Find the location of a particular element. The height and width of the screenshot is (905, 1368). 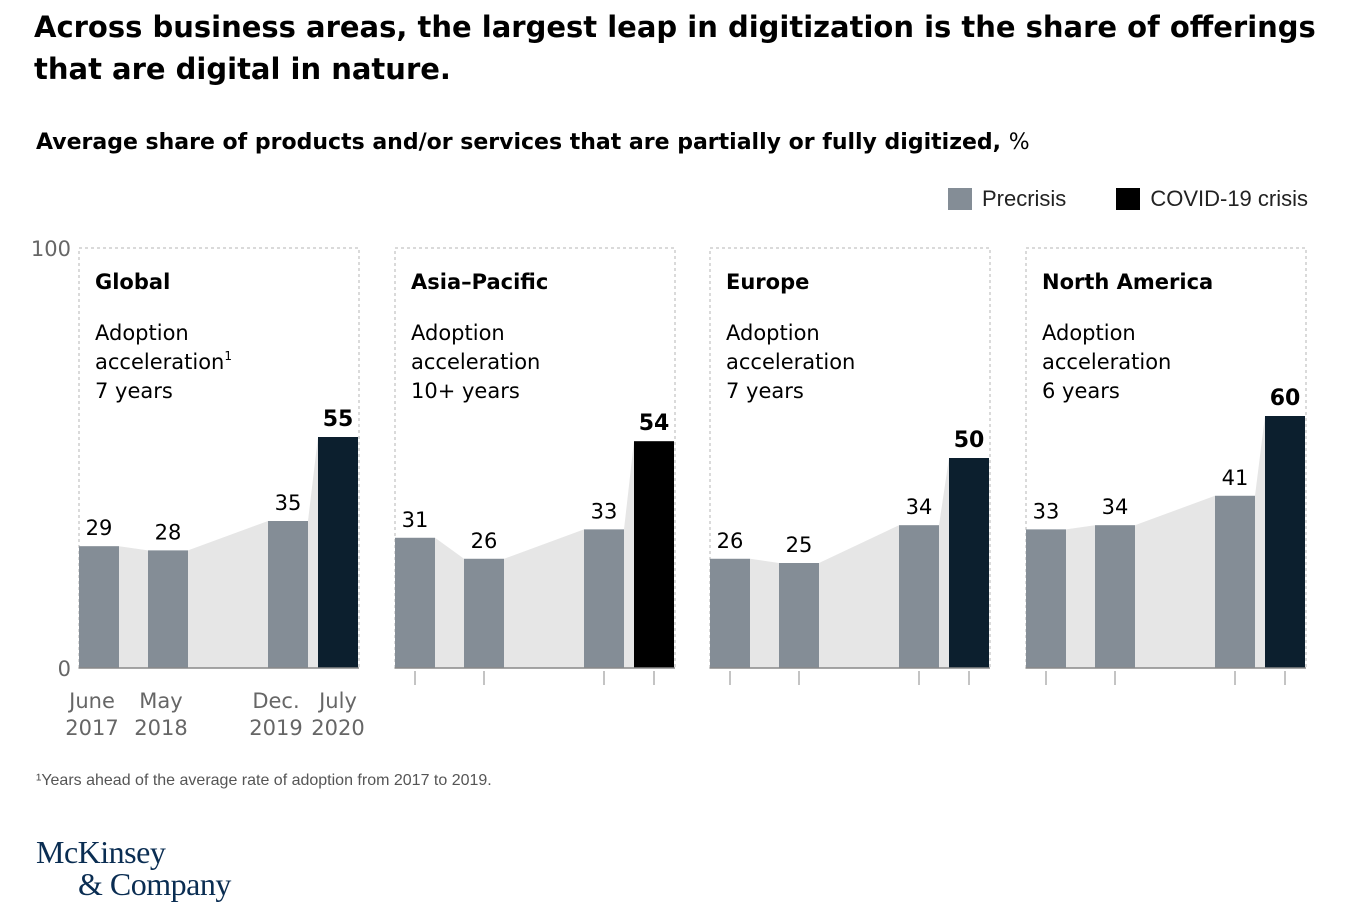

trend-area-north-america is located at coordinates (1165, 542).